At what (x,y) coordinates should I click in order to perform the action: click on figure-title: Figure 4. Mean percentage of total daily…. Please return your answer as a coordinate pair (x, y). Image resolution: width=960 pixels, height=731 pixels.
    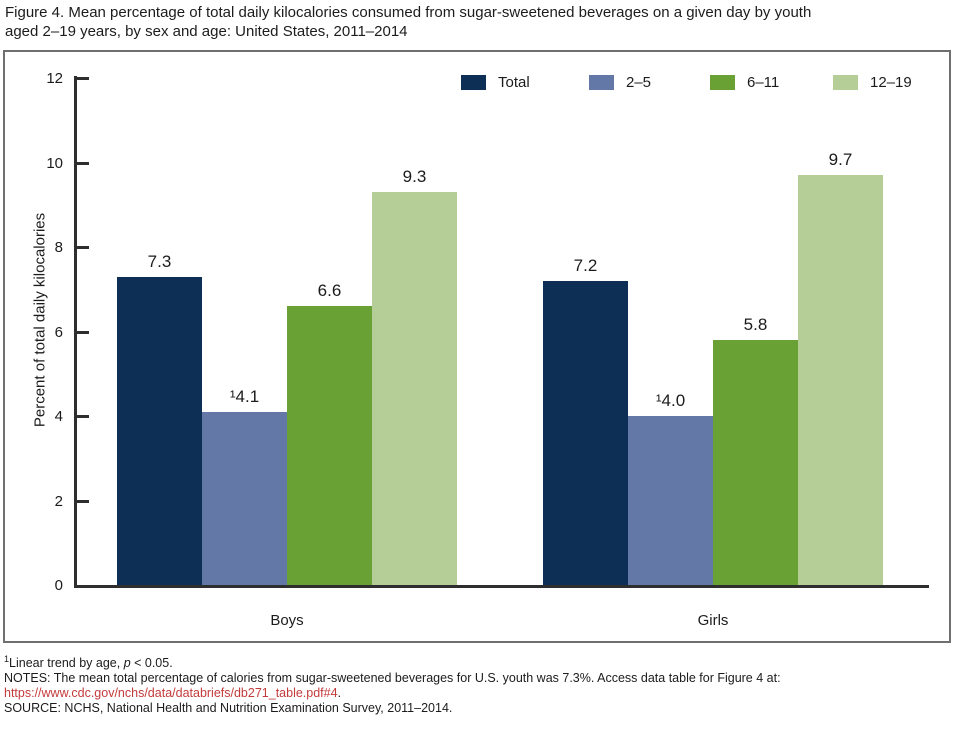
    Looking at the image, I should click on (480, 22).